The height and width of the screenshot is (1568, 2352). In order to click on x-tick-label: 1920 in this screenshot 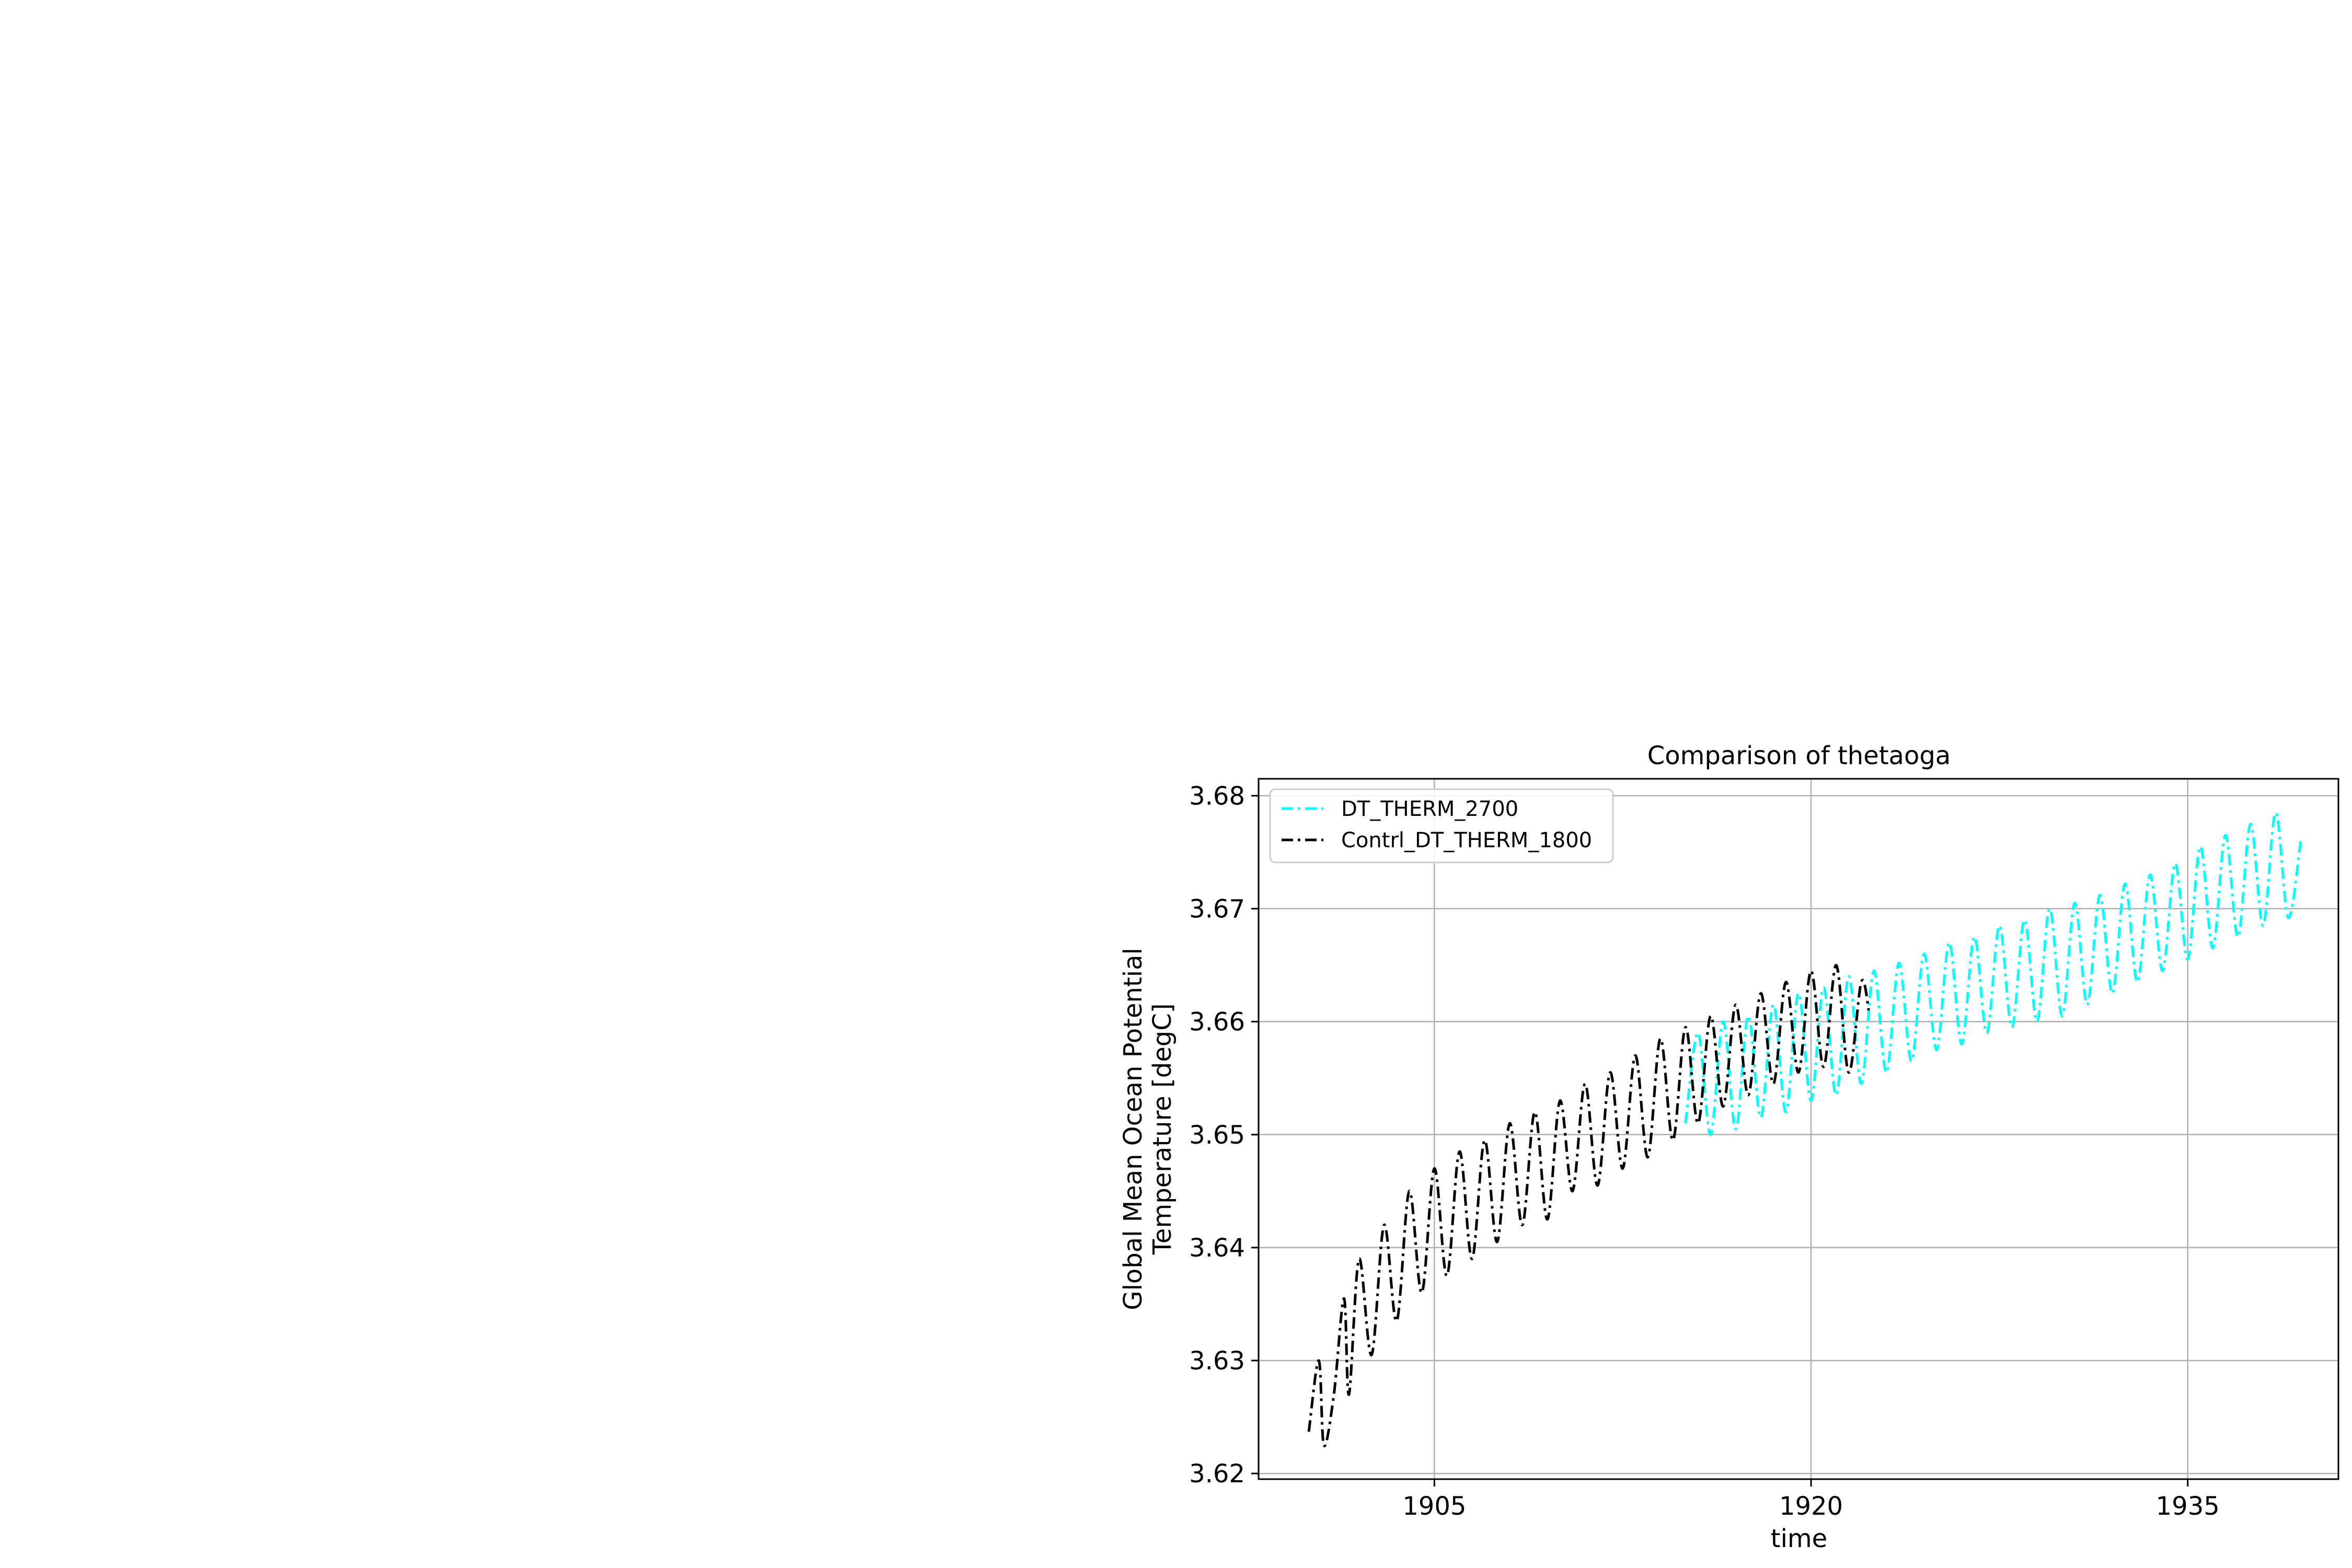, I will do `click(1811, 1506)`.